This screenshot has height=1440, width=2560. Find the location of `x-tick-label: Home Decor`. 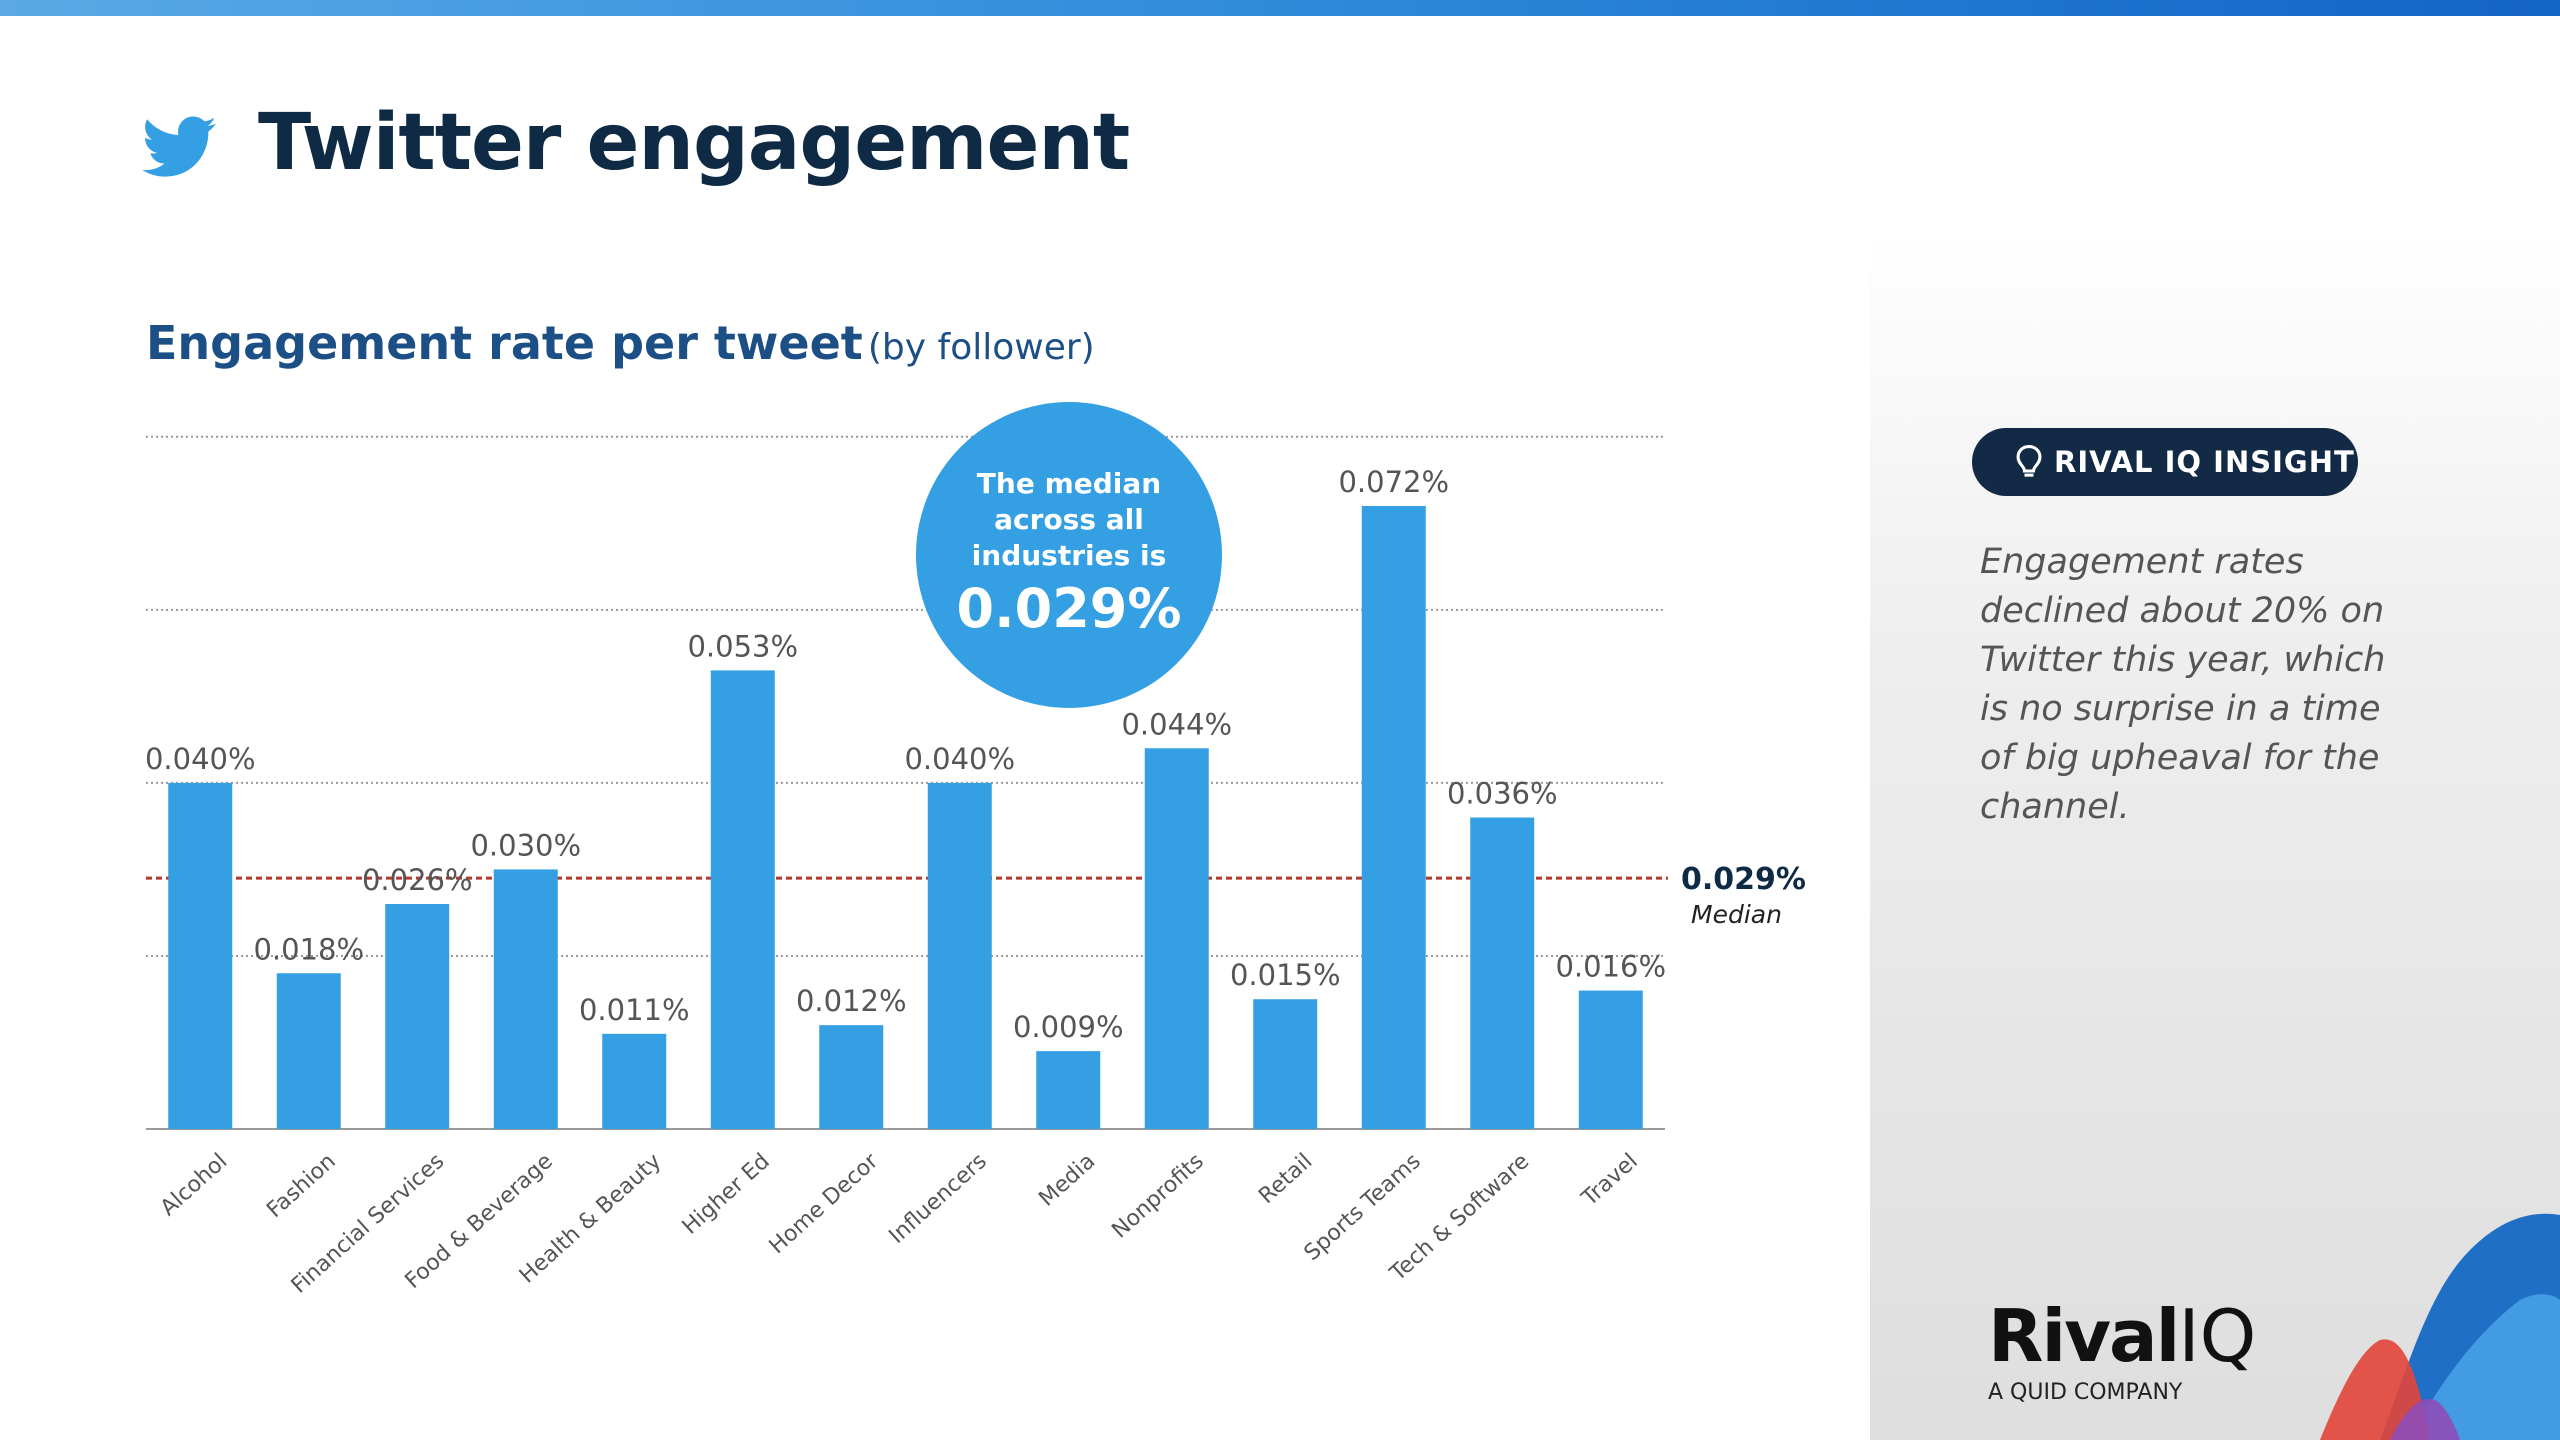

x-tick-label: Home Decor is located at coordinates (824, 1203).